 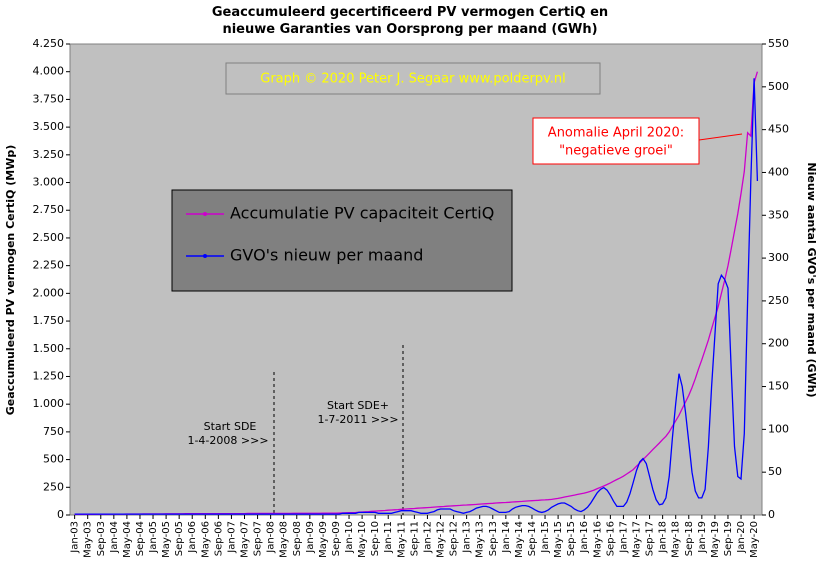 What do you see at coordinates (336, 538) in the screenshot?
I see `x-tick-label: Sep-09` at bounding box center [336, 538].